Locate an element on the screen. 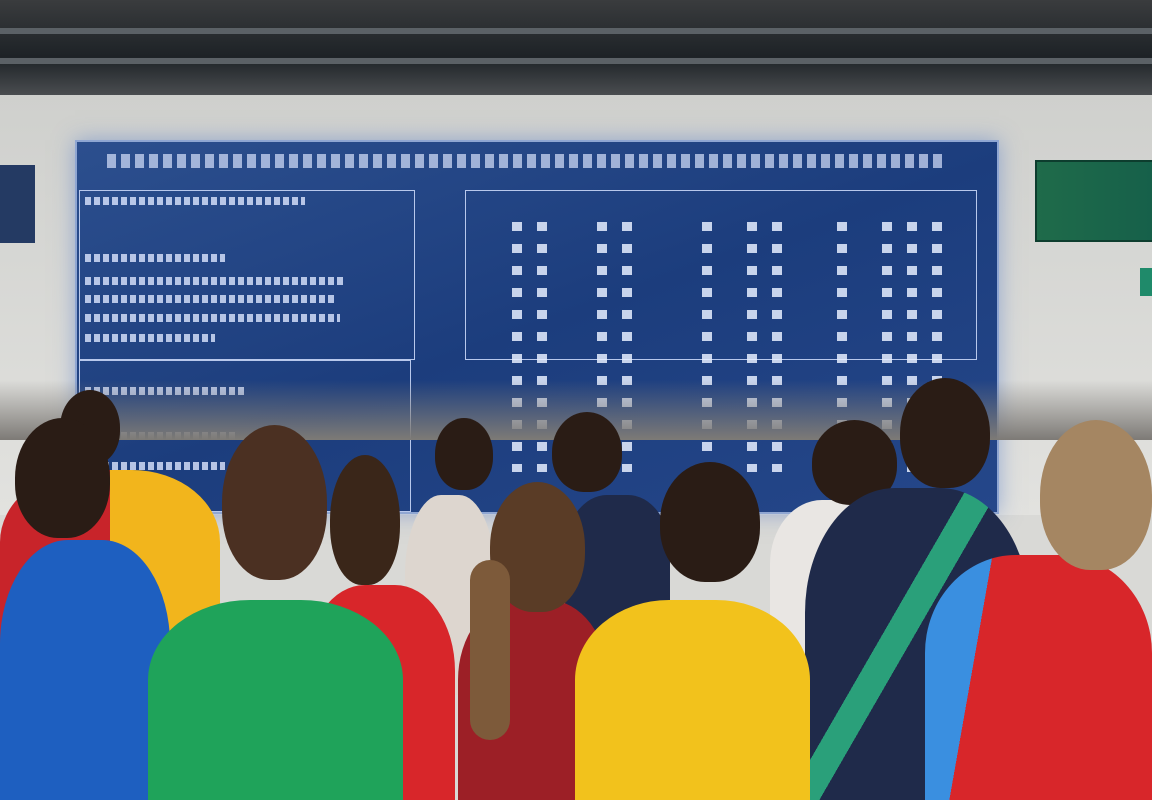  ceiling is located at coordinates (576, 47).